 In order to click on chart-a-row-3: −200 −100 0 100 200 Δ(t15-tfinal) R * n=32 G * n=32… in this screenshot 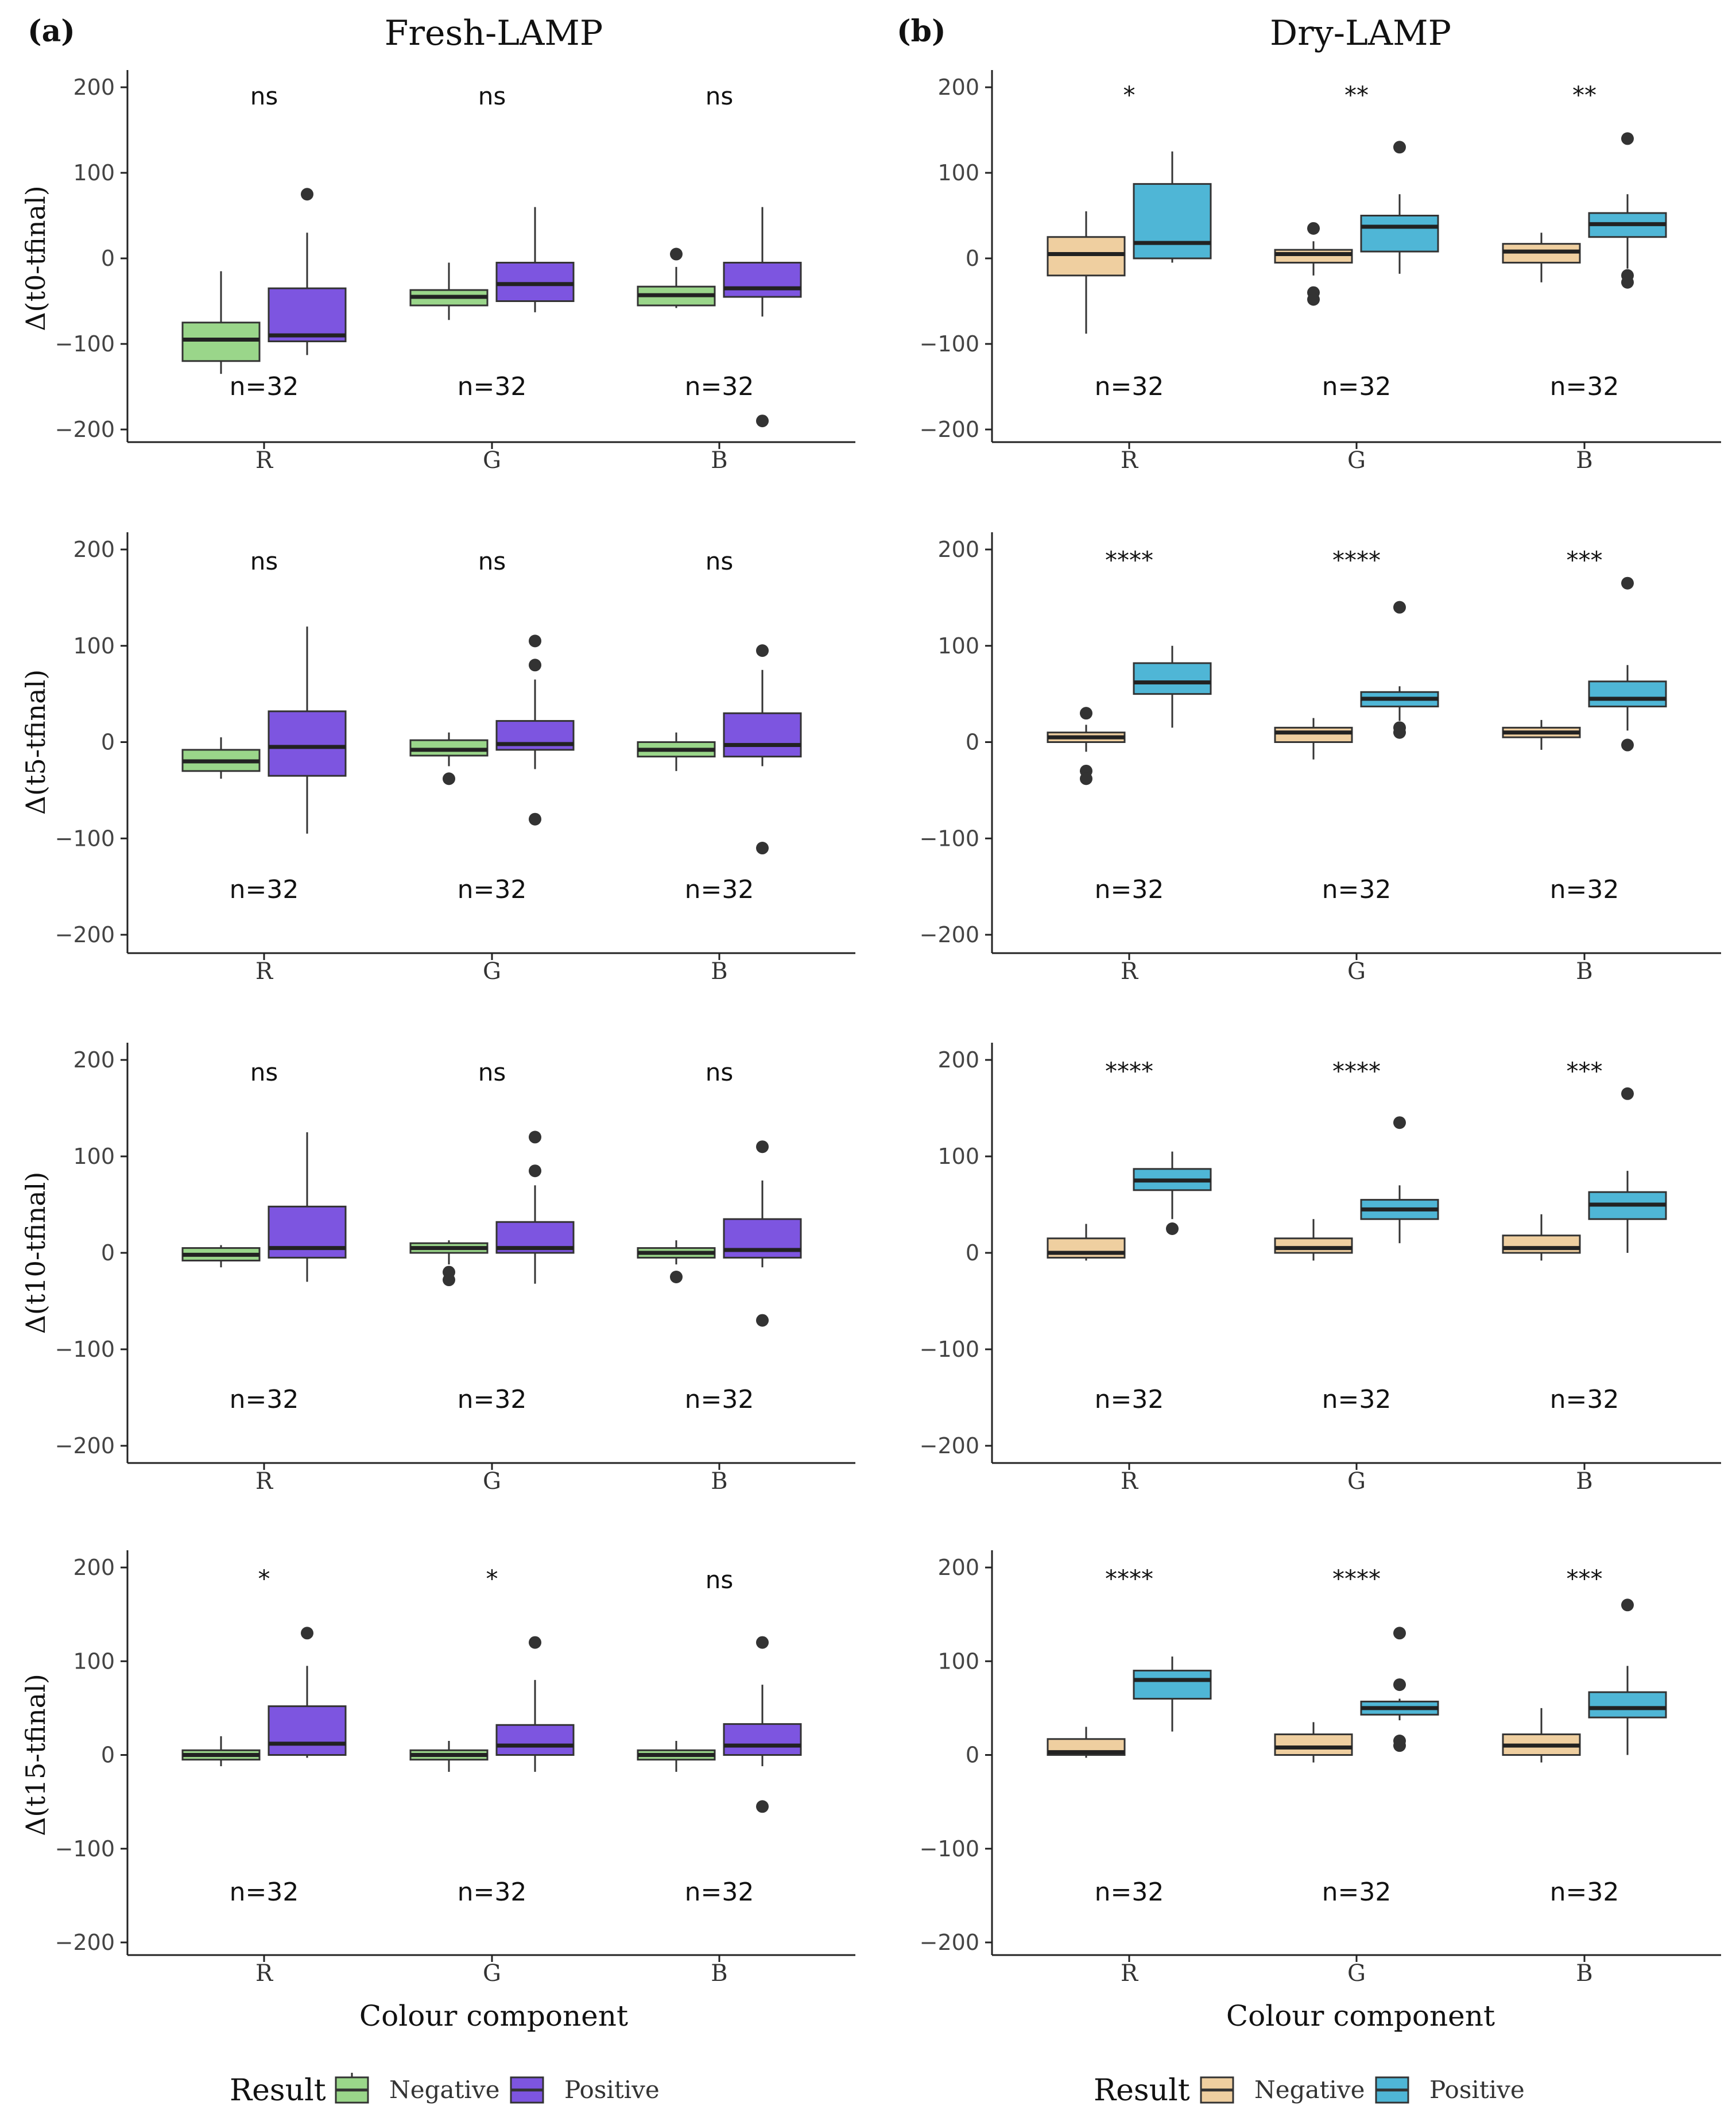, I will do `click(437, 1768)`.